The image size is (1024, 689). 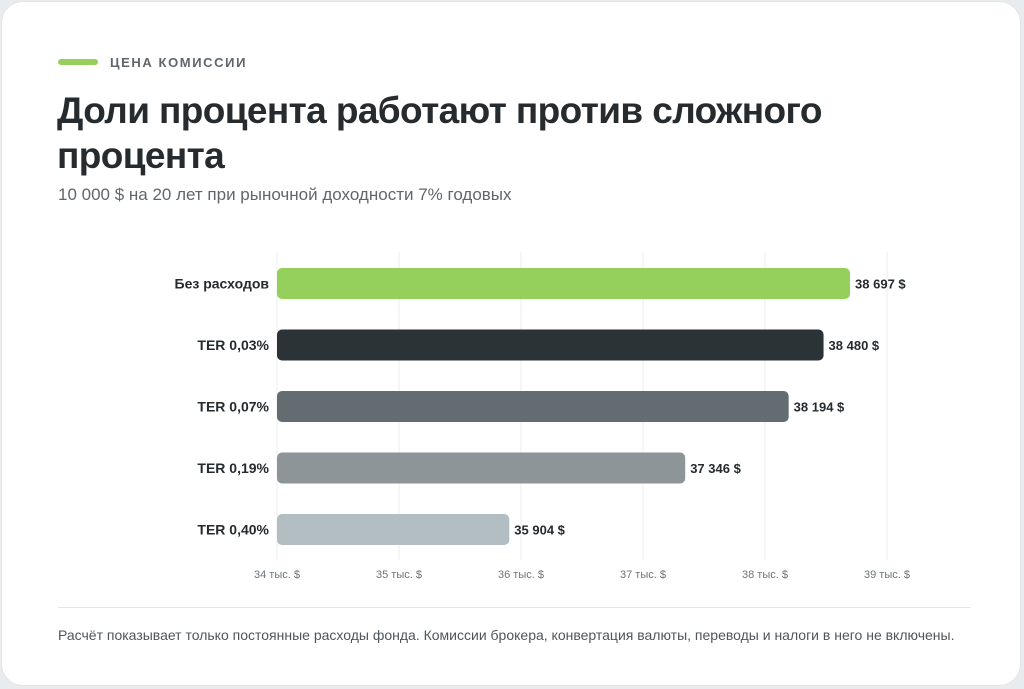 What do you see at coordinates (179, 62) in the screenshot?
I see `eyebrow-label: ЦЕНА КОМИССИИ` at bounding box center [179, 62].